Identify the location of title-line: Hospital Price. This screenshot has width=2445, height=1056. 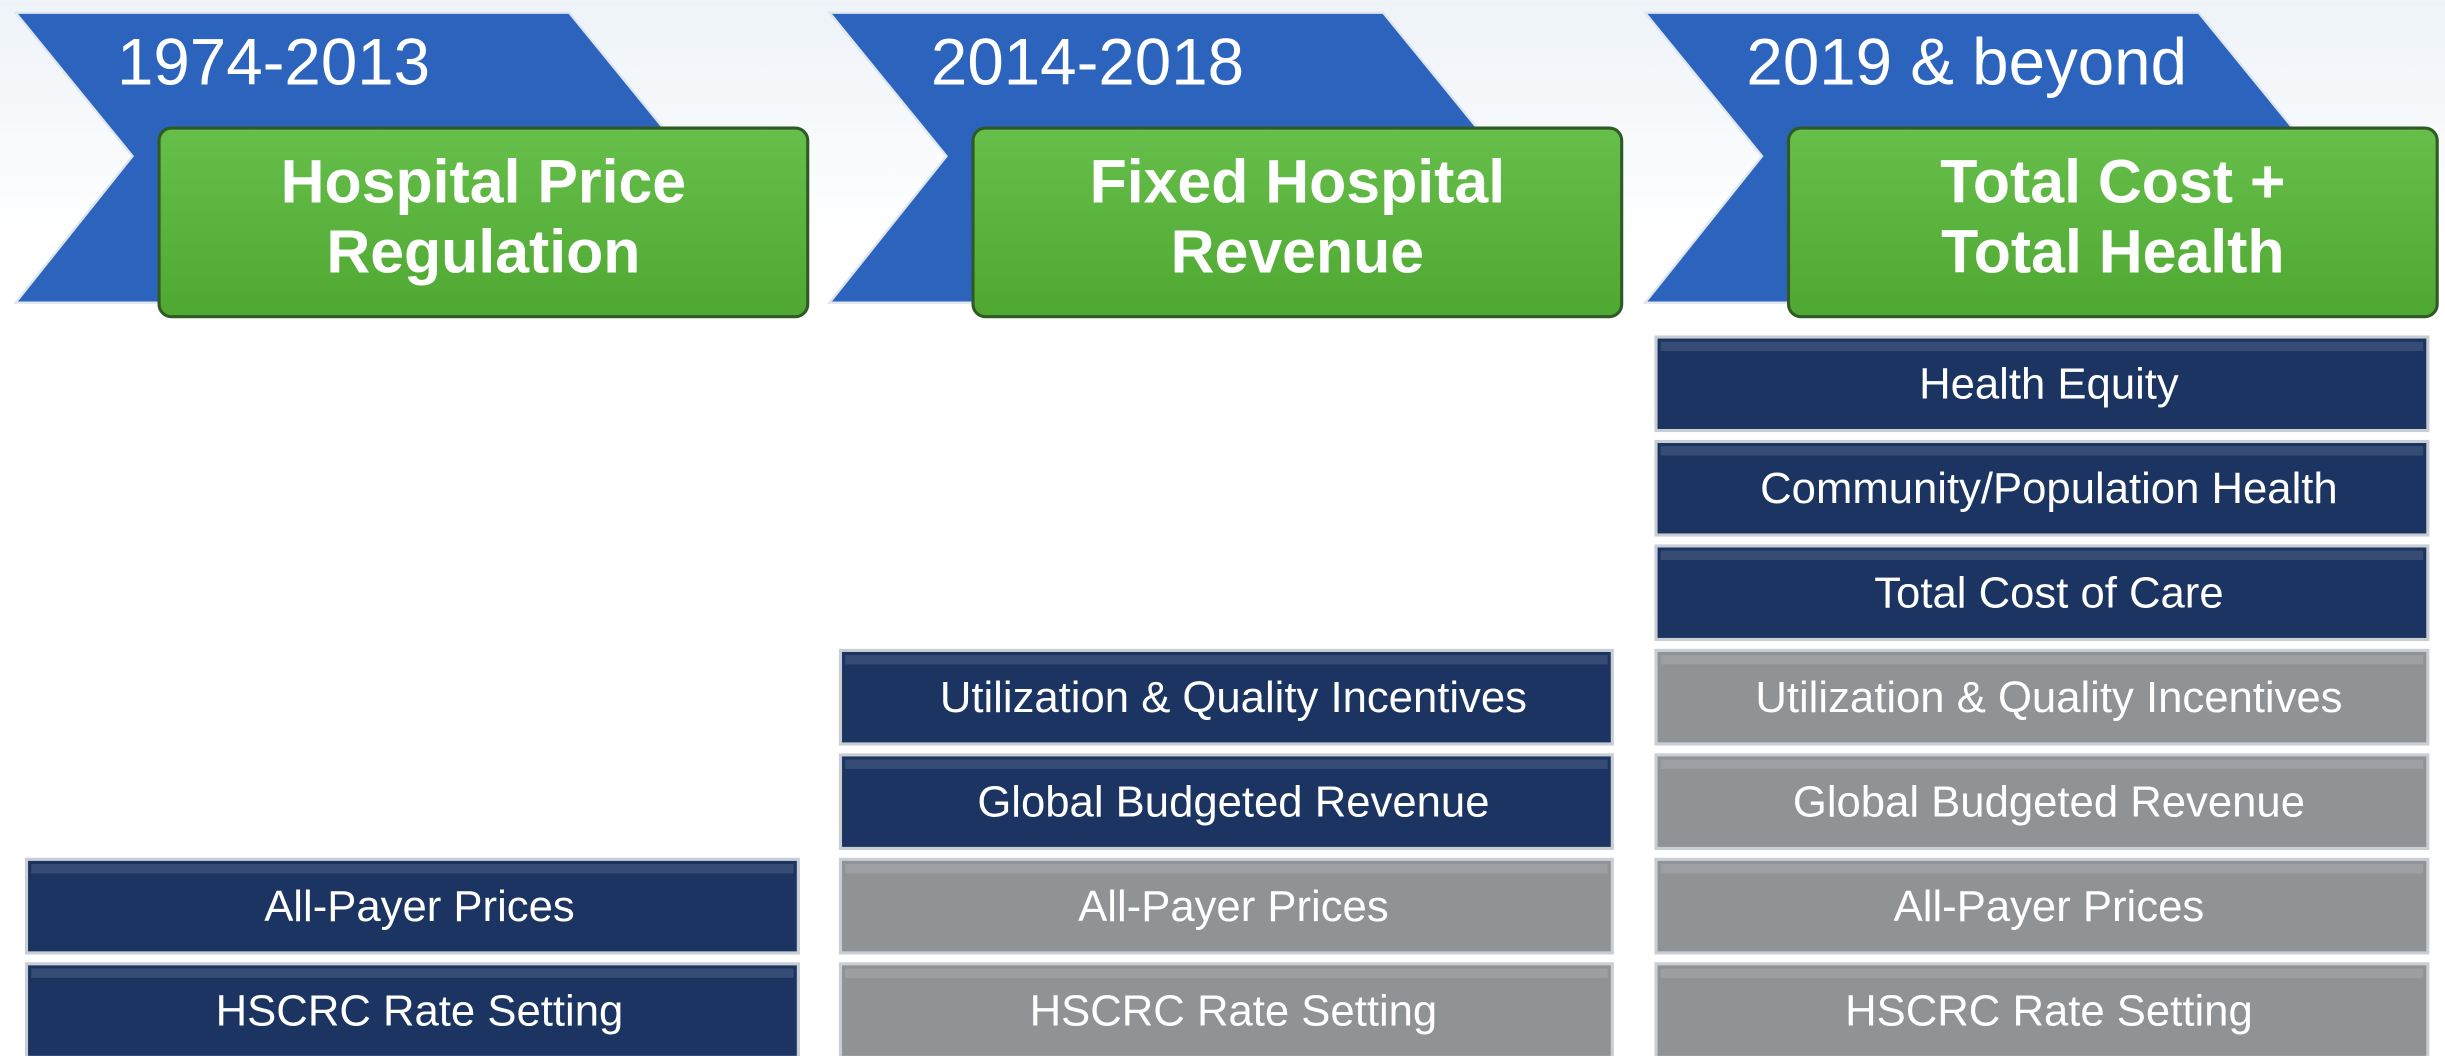
(483, 182).